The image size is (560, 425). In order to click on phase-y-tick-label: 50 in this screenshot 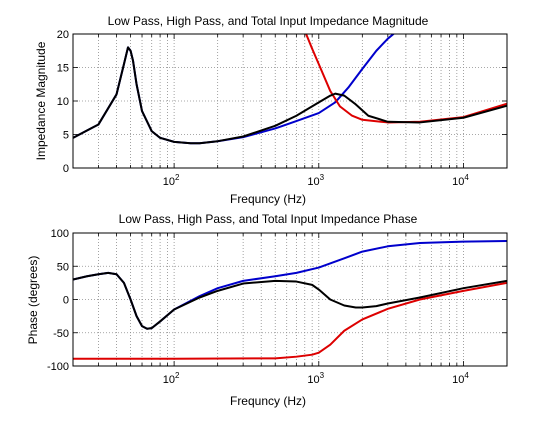, I will do `click(63, 267)`.